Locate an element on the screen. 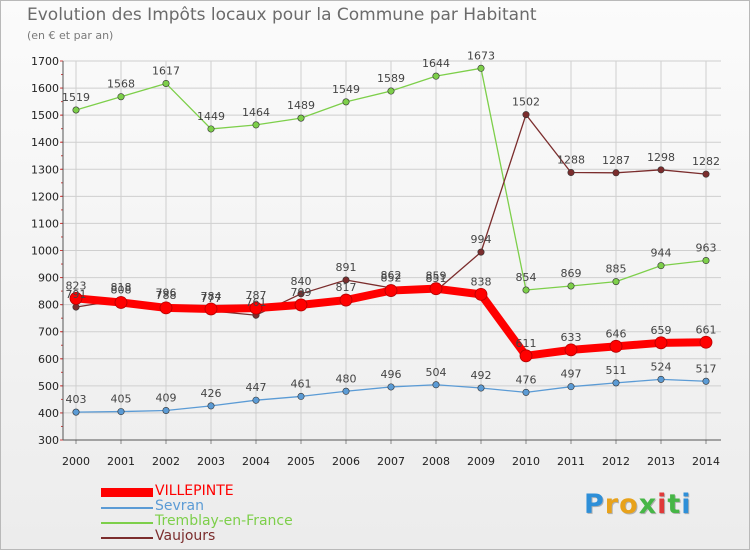  data-label: 885 is located at coordinates (616, 269).